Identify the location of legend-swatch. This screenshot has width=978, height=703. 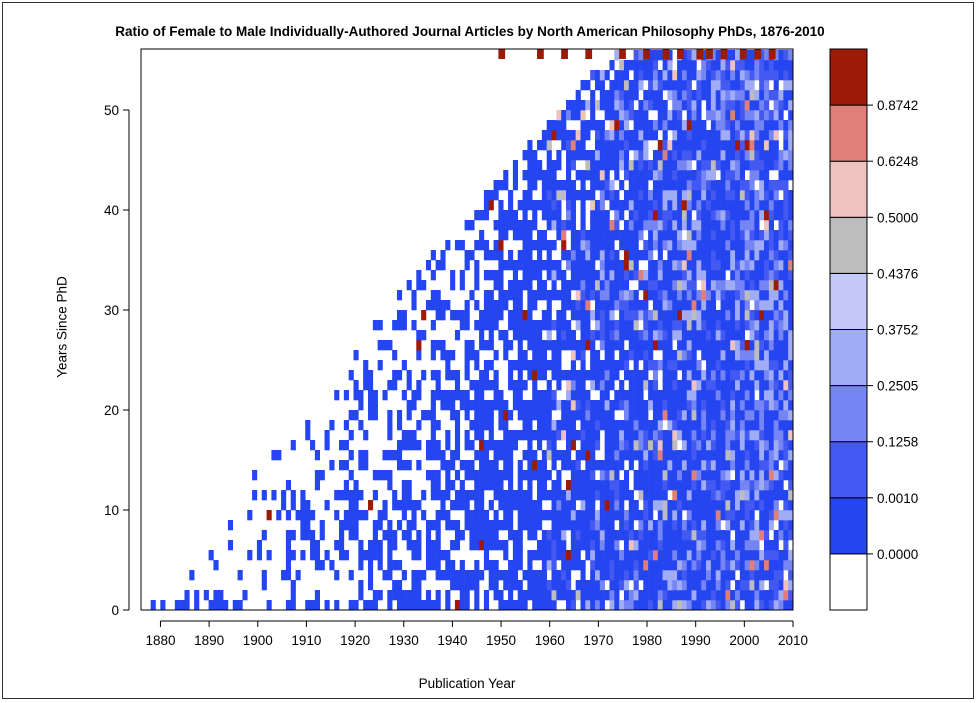
(848, 582).